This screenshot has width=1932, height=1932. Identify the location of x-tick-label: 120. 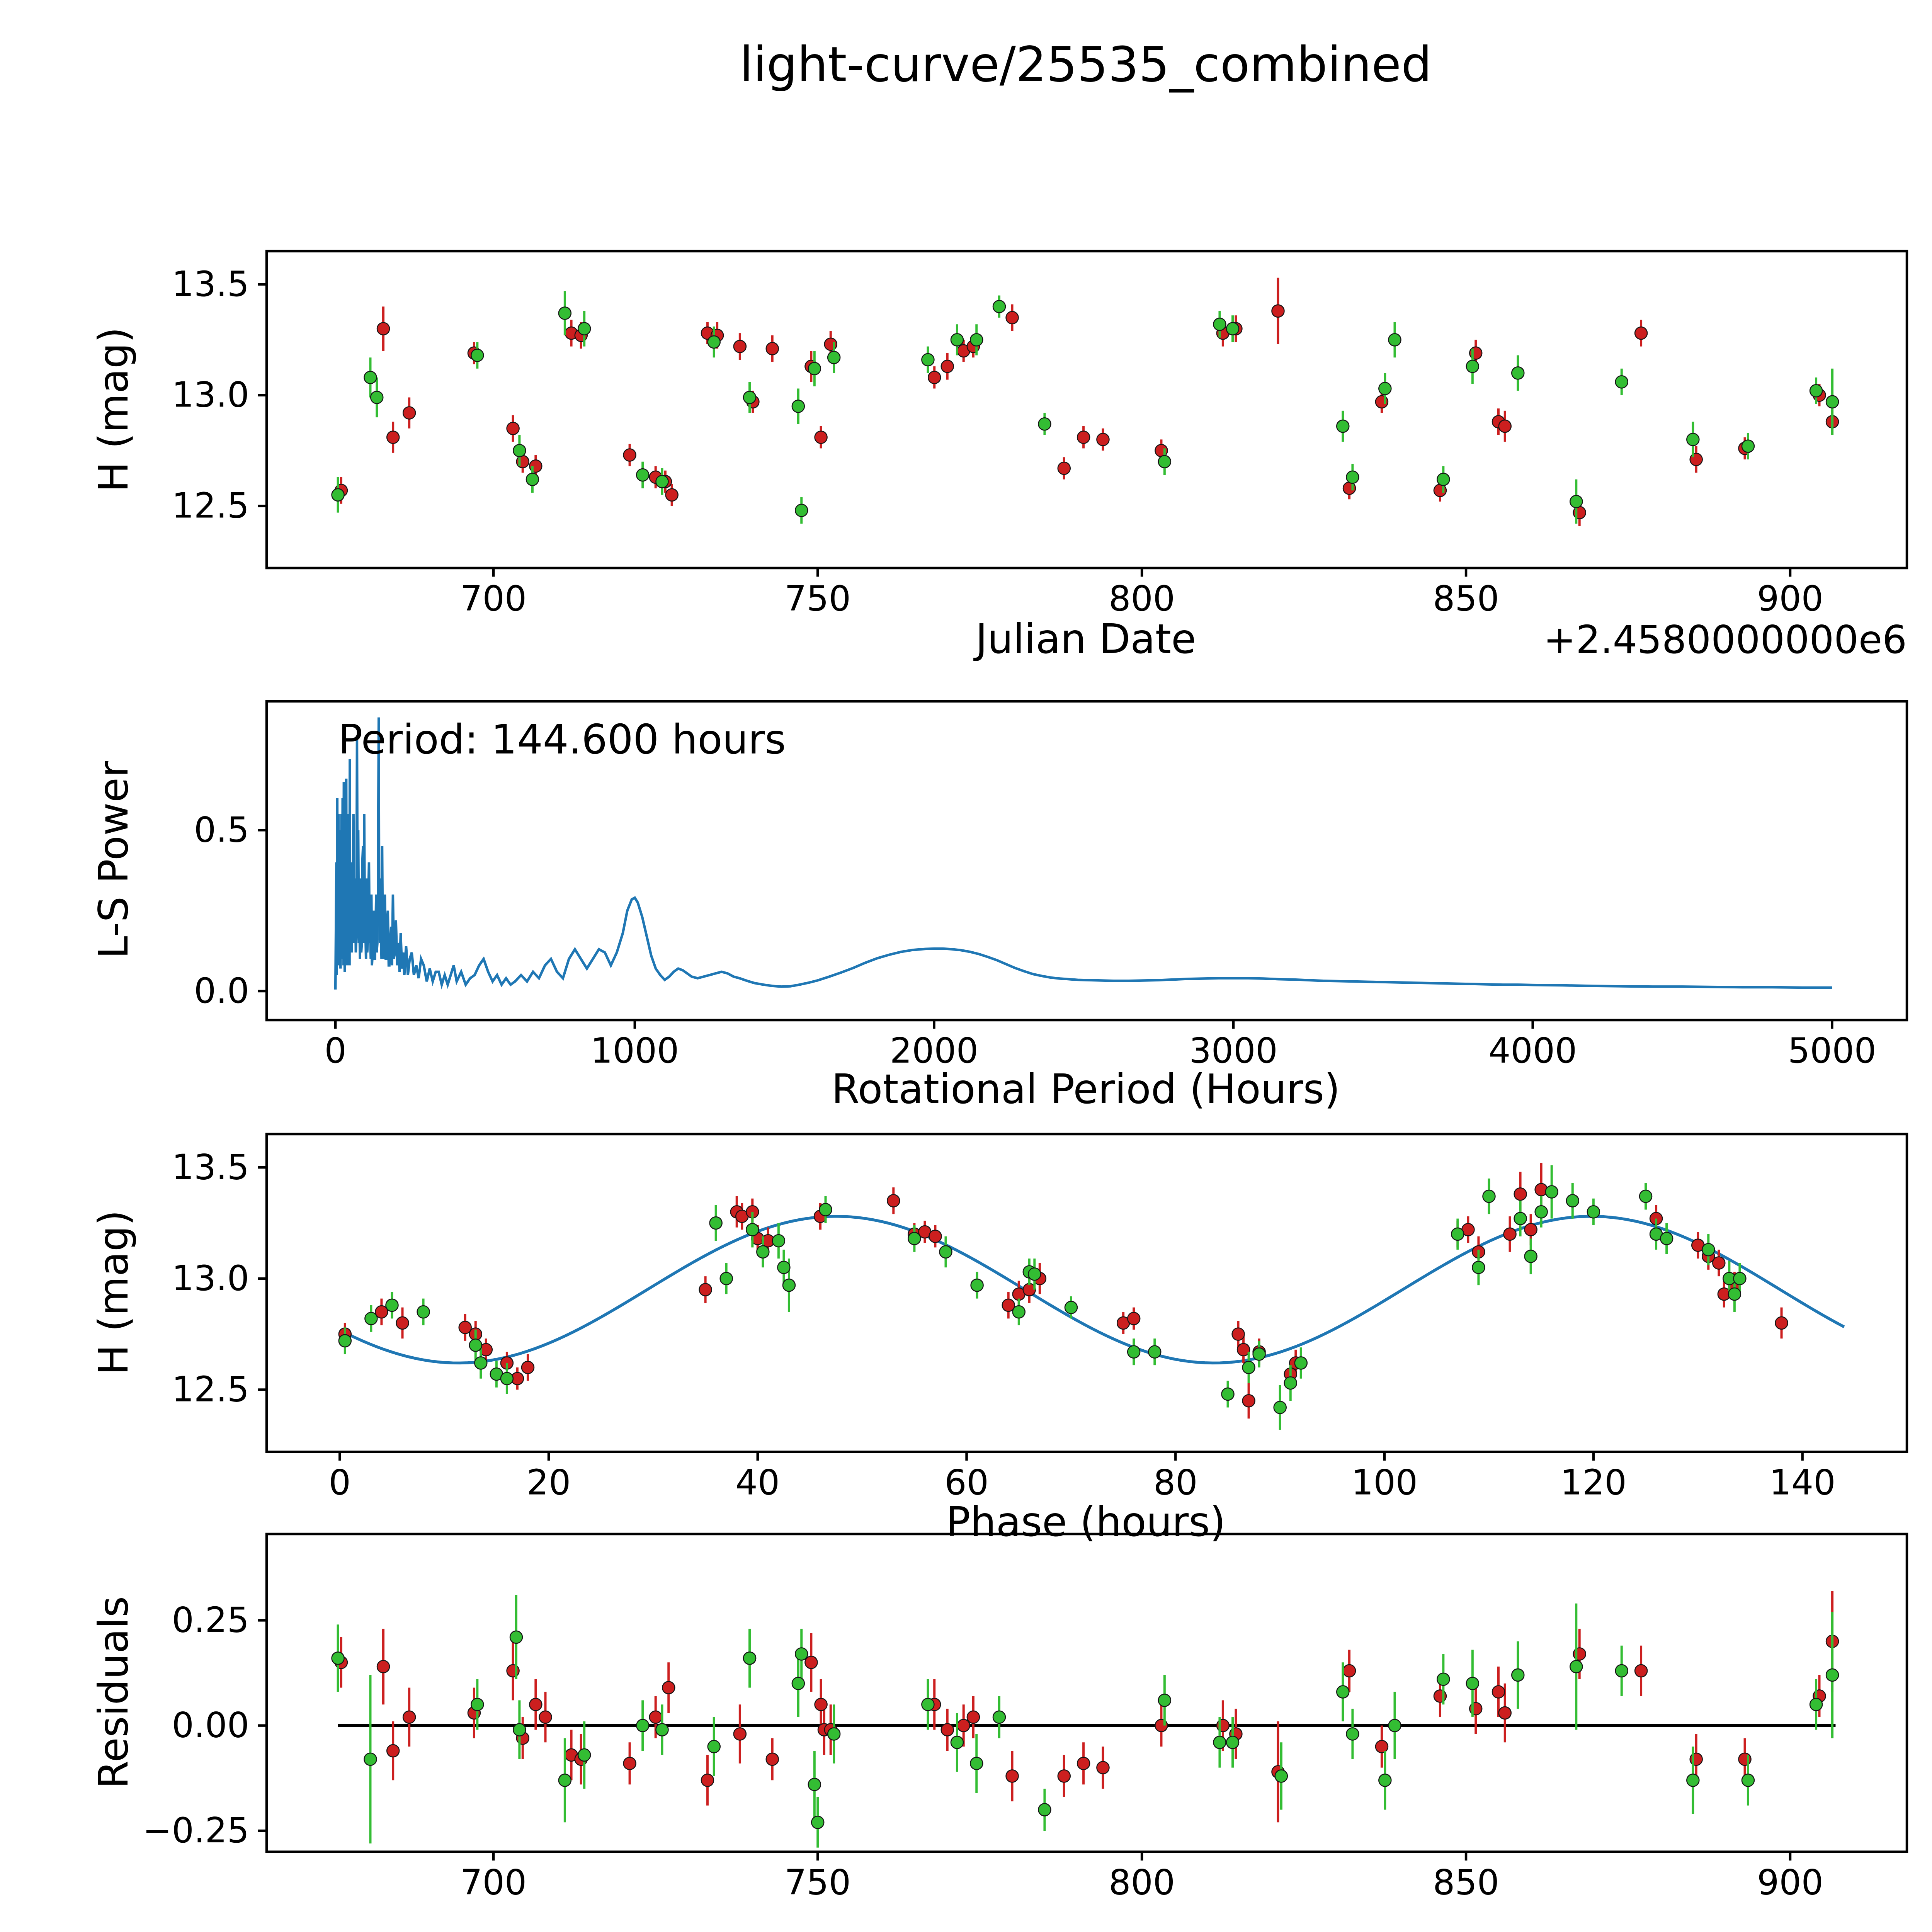
(1594, 1483).